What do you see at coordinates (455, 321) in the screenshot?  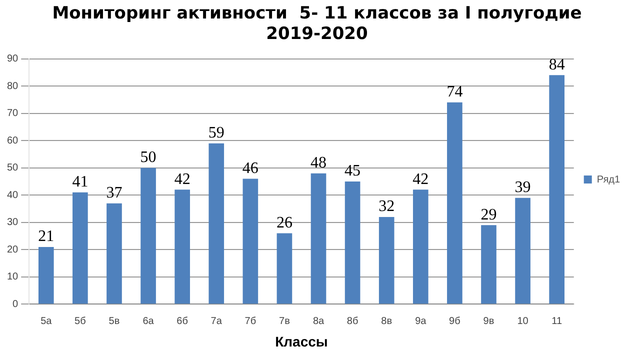 I see `x-tick-label: 9б` at bounding box center [455, 321].